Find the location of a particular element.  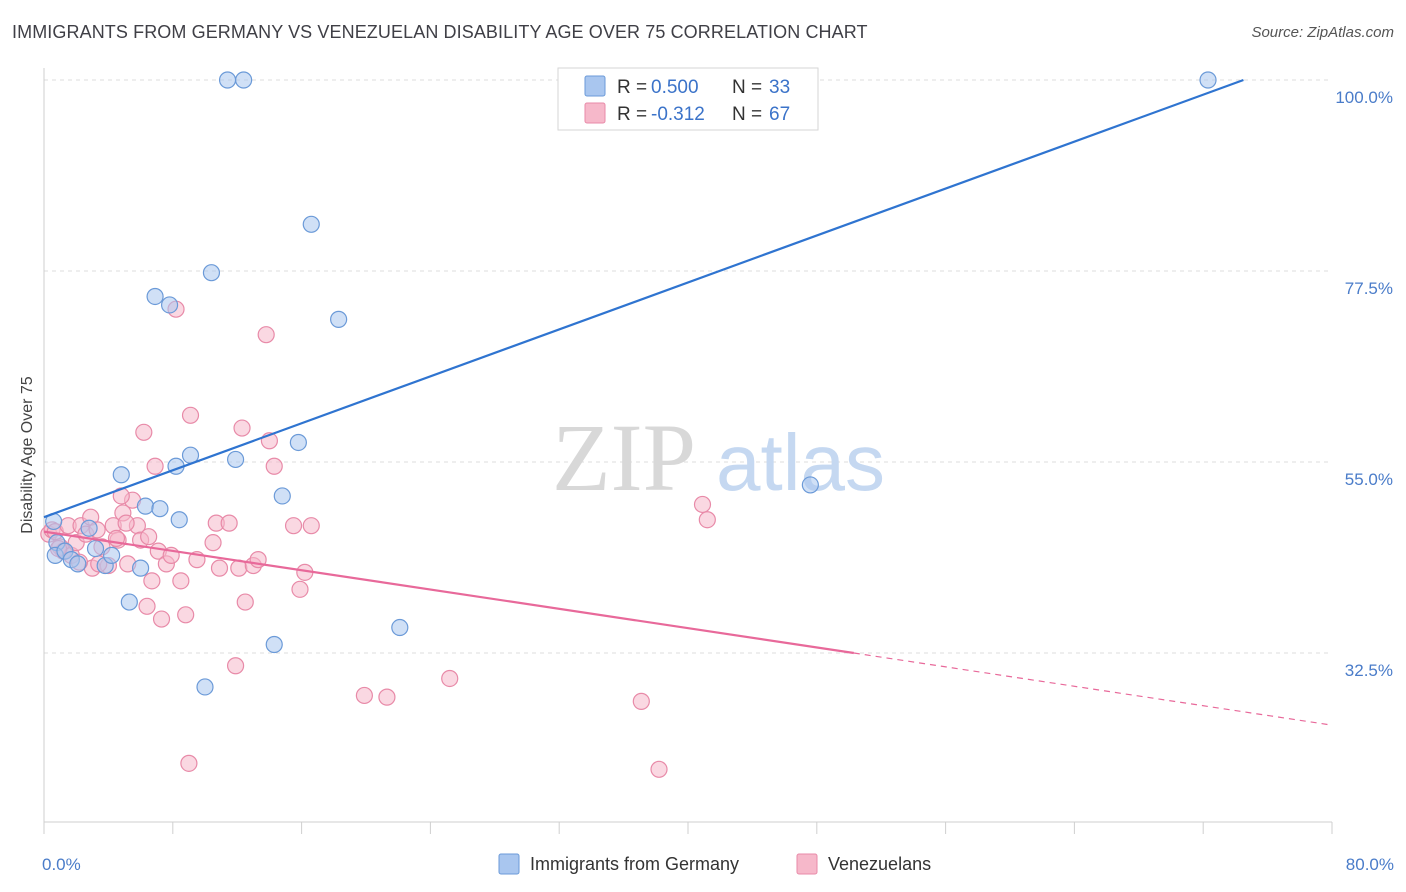

venezuelans-trend-extension is located at coordinates (1093, 689).